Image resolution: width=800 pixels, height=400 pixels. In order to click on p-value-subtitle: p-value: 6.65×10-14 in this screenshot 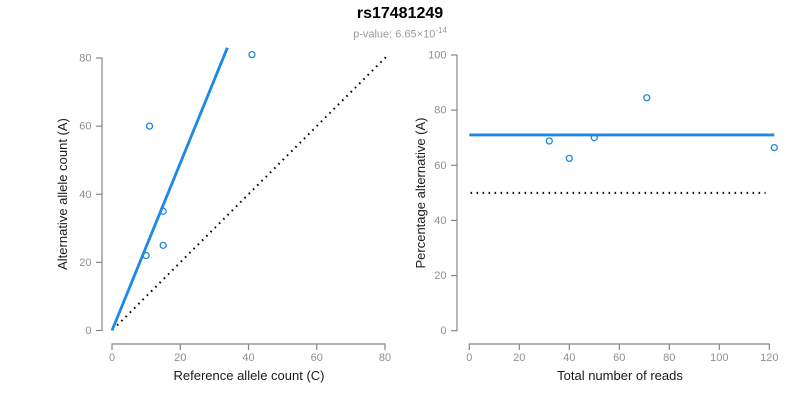, I will do `click(400, 33)`.